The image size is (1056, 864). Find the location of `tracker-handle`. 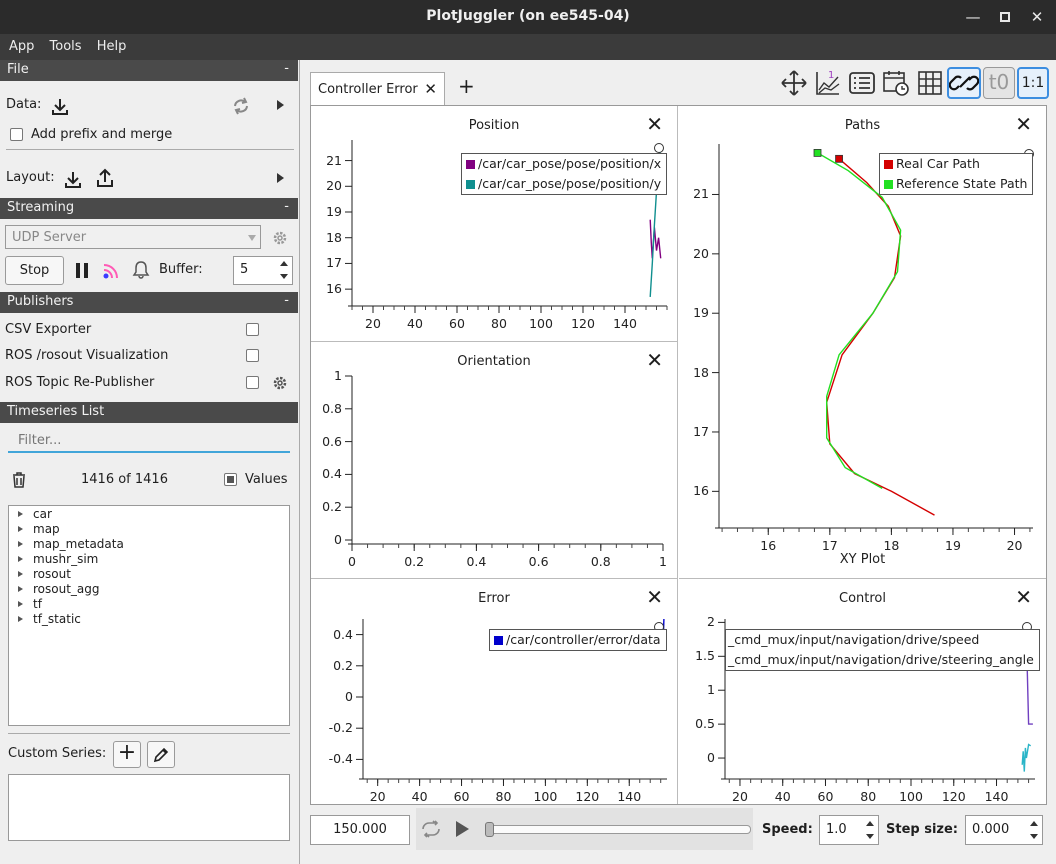

tracker-handle is located at coordinates (659, 148).